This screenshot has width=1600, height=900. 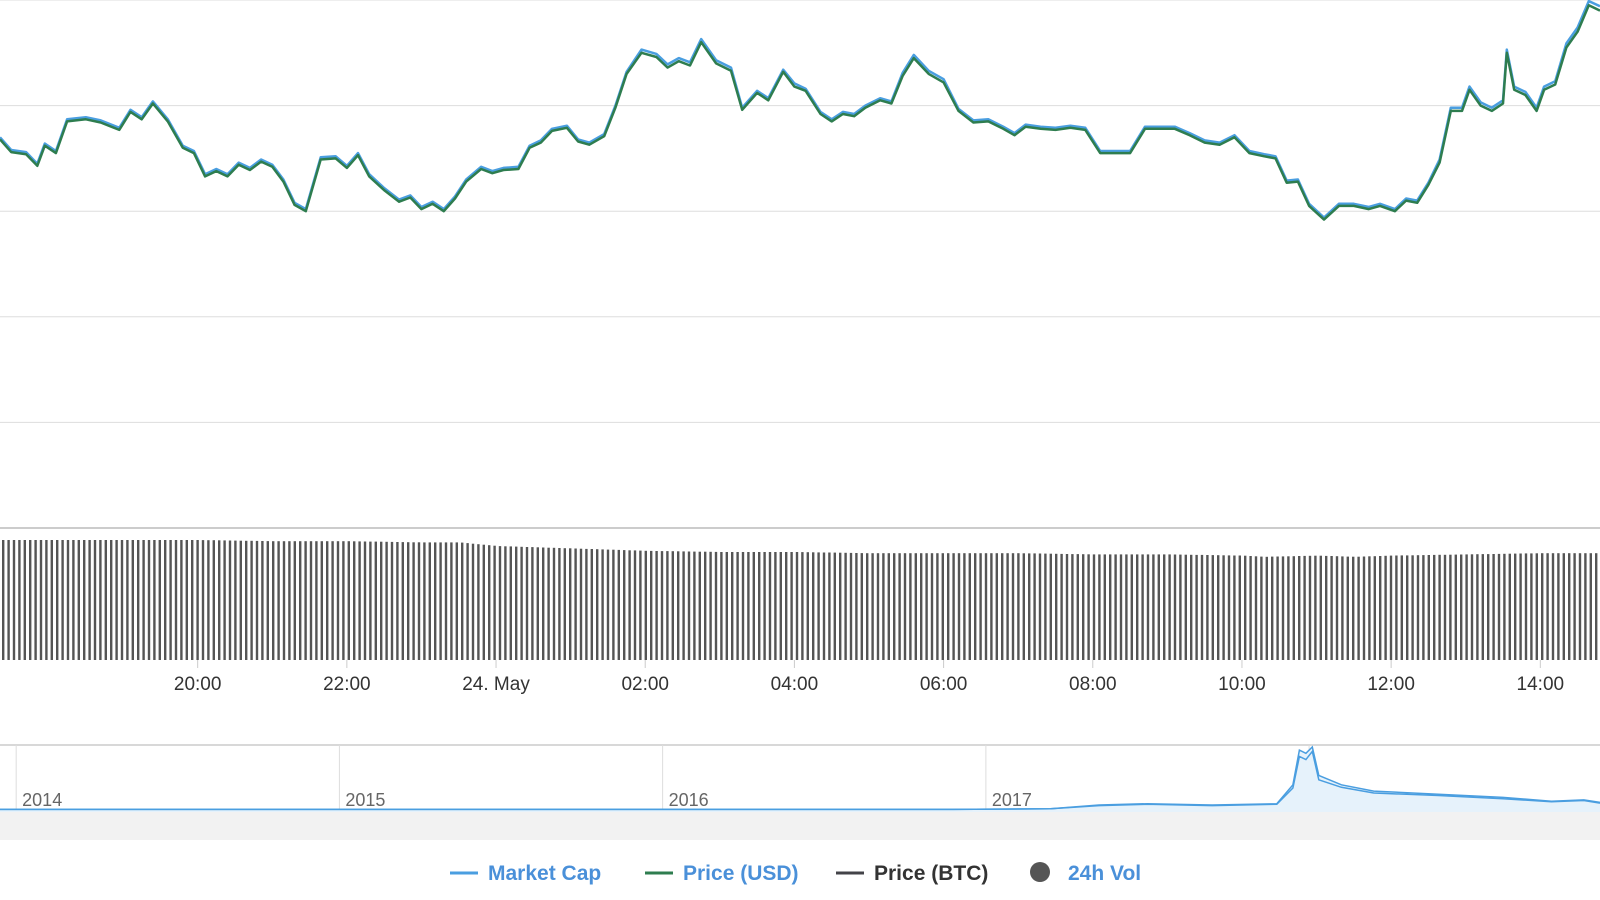 What do you see at coordinates (42, 800) in the screenshot?
I see `navigator-label-0: 2014` at bounding box center [42, 800].